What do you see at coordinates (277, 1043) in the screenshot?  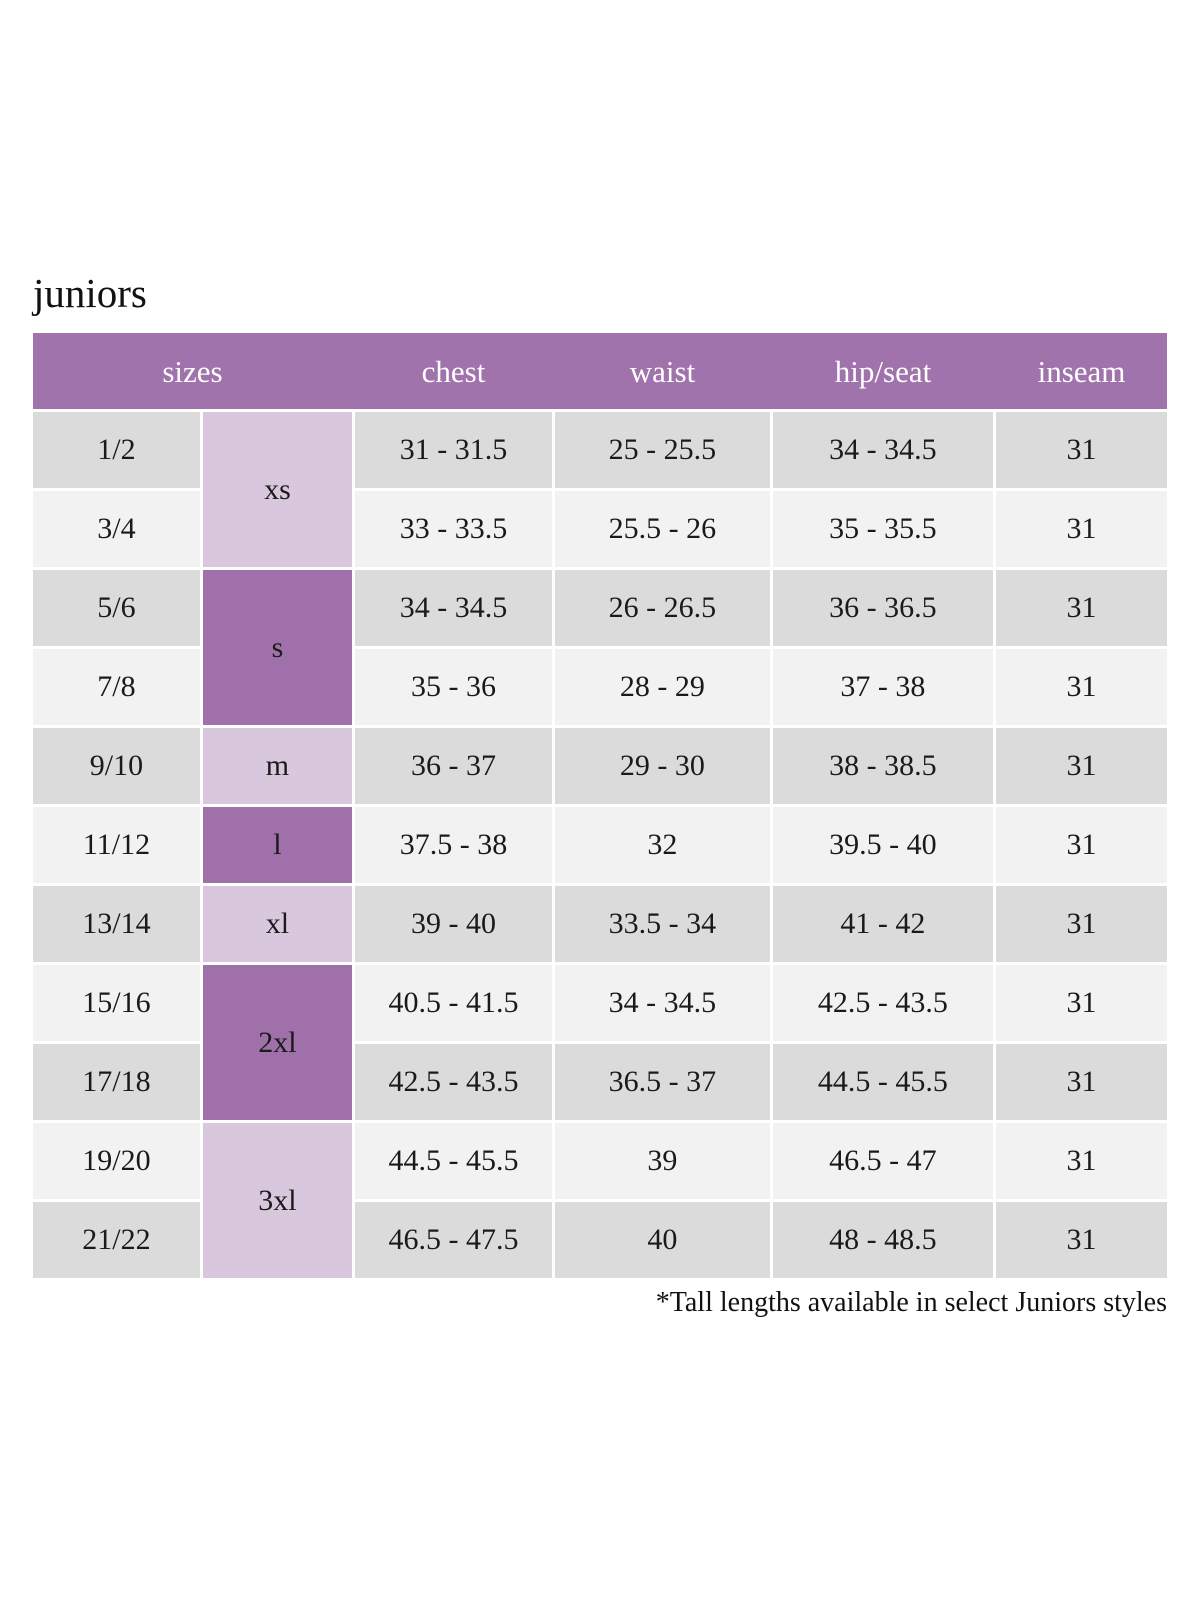 I see `size-group-2xl: 2xl` at bounding box center [277, 1043].